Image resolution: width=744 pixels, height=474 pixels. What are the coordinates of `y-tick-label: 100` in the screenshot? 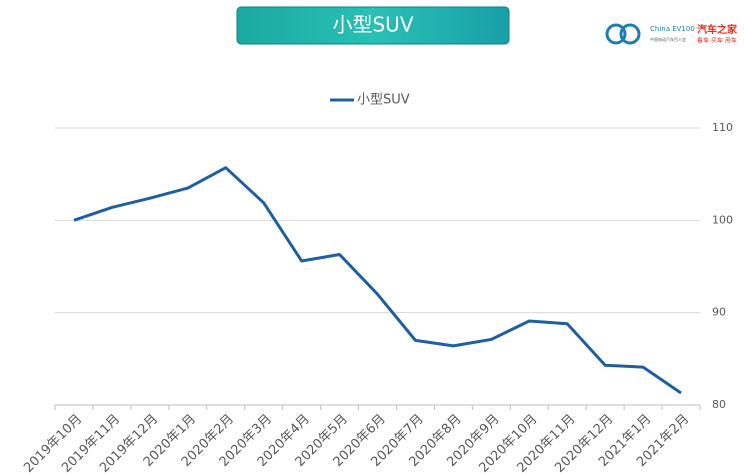 It's located at (722, 219).